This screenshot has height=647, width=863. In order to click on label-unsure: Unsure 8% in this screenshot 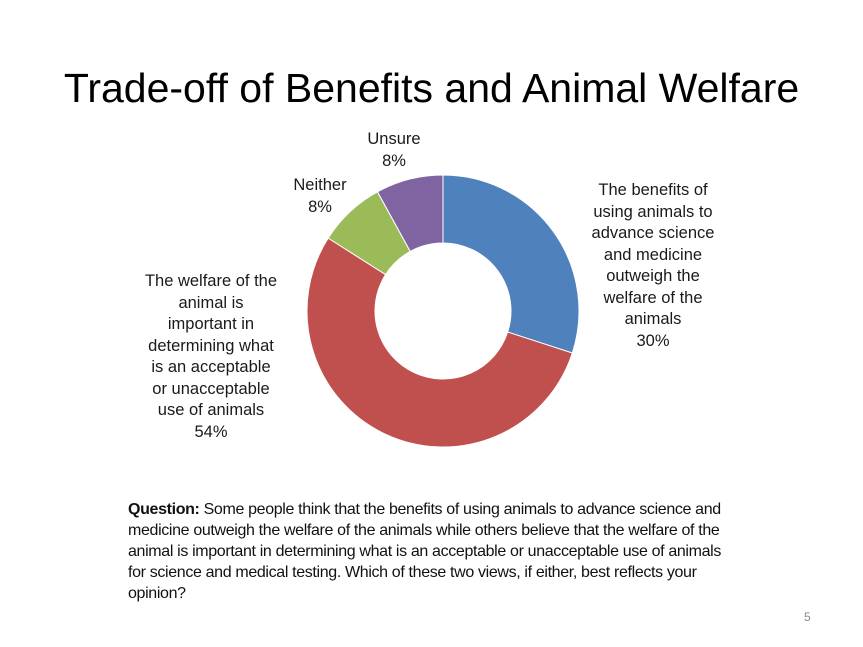, I will do `click(394, 150)`.